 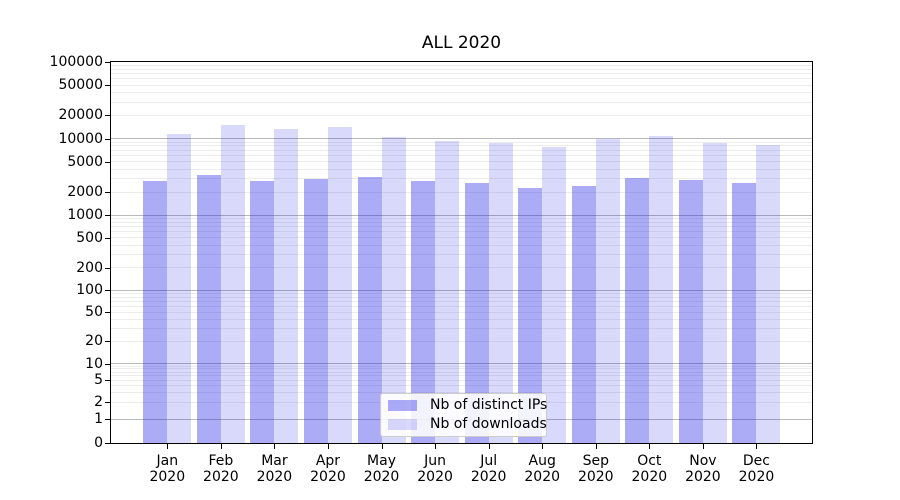 I want to click on x-tick-label: Nov 2020, so click(x=703, y=469).